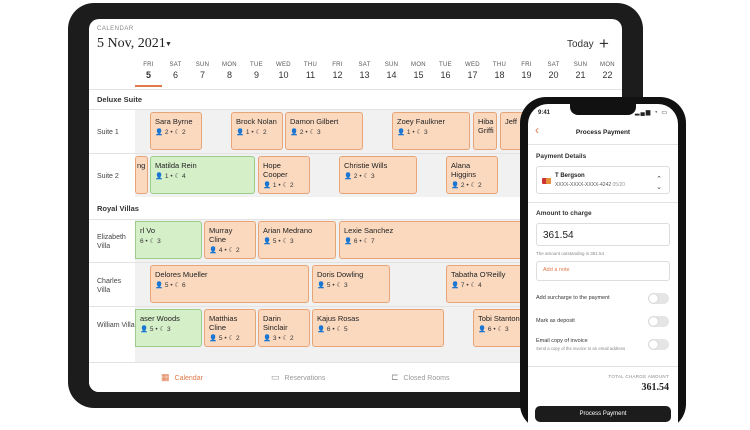  I want to click on add-note-field: Add a note, so click(603, 271).